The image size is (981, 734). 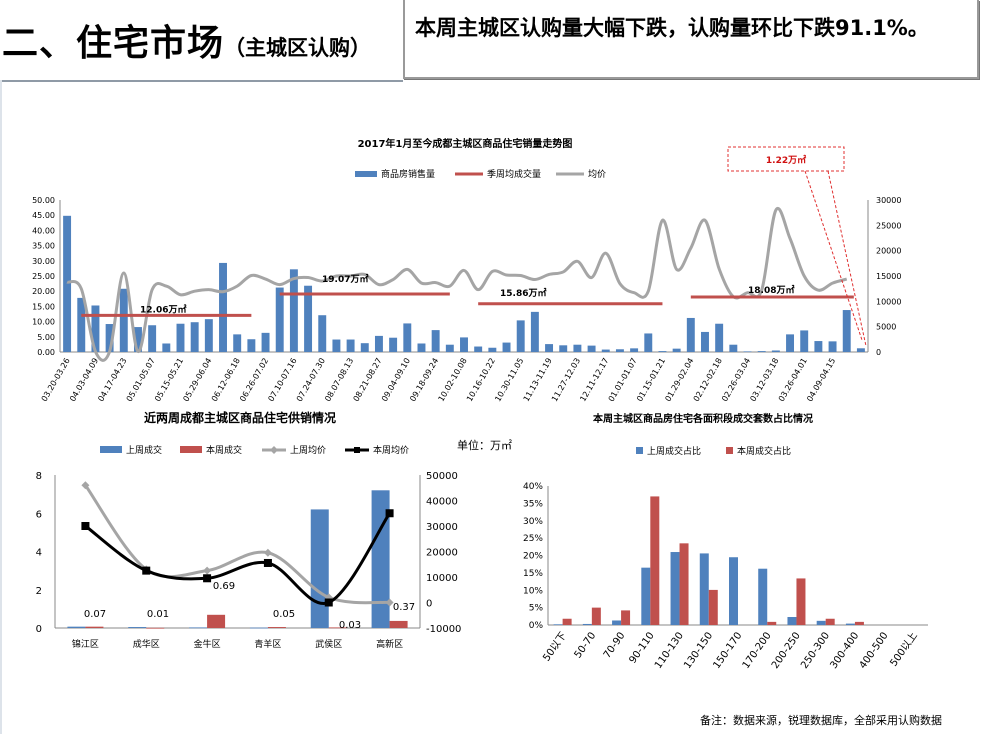 I want to click on chart1-xtick: 04.09-04.15, so click(x=821, y=380).